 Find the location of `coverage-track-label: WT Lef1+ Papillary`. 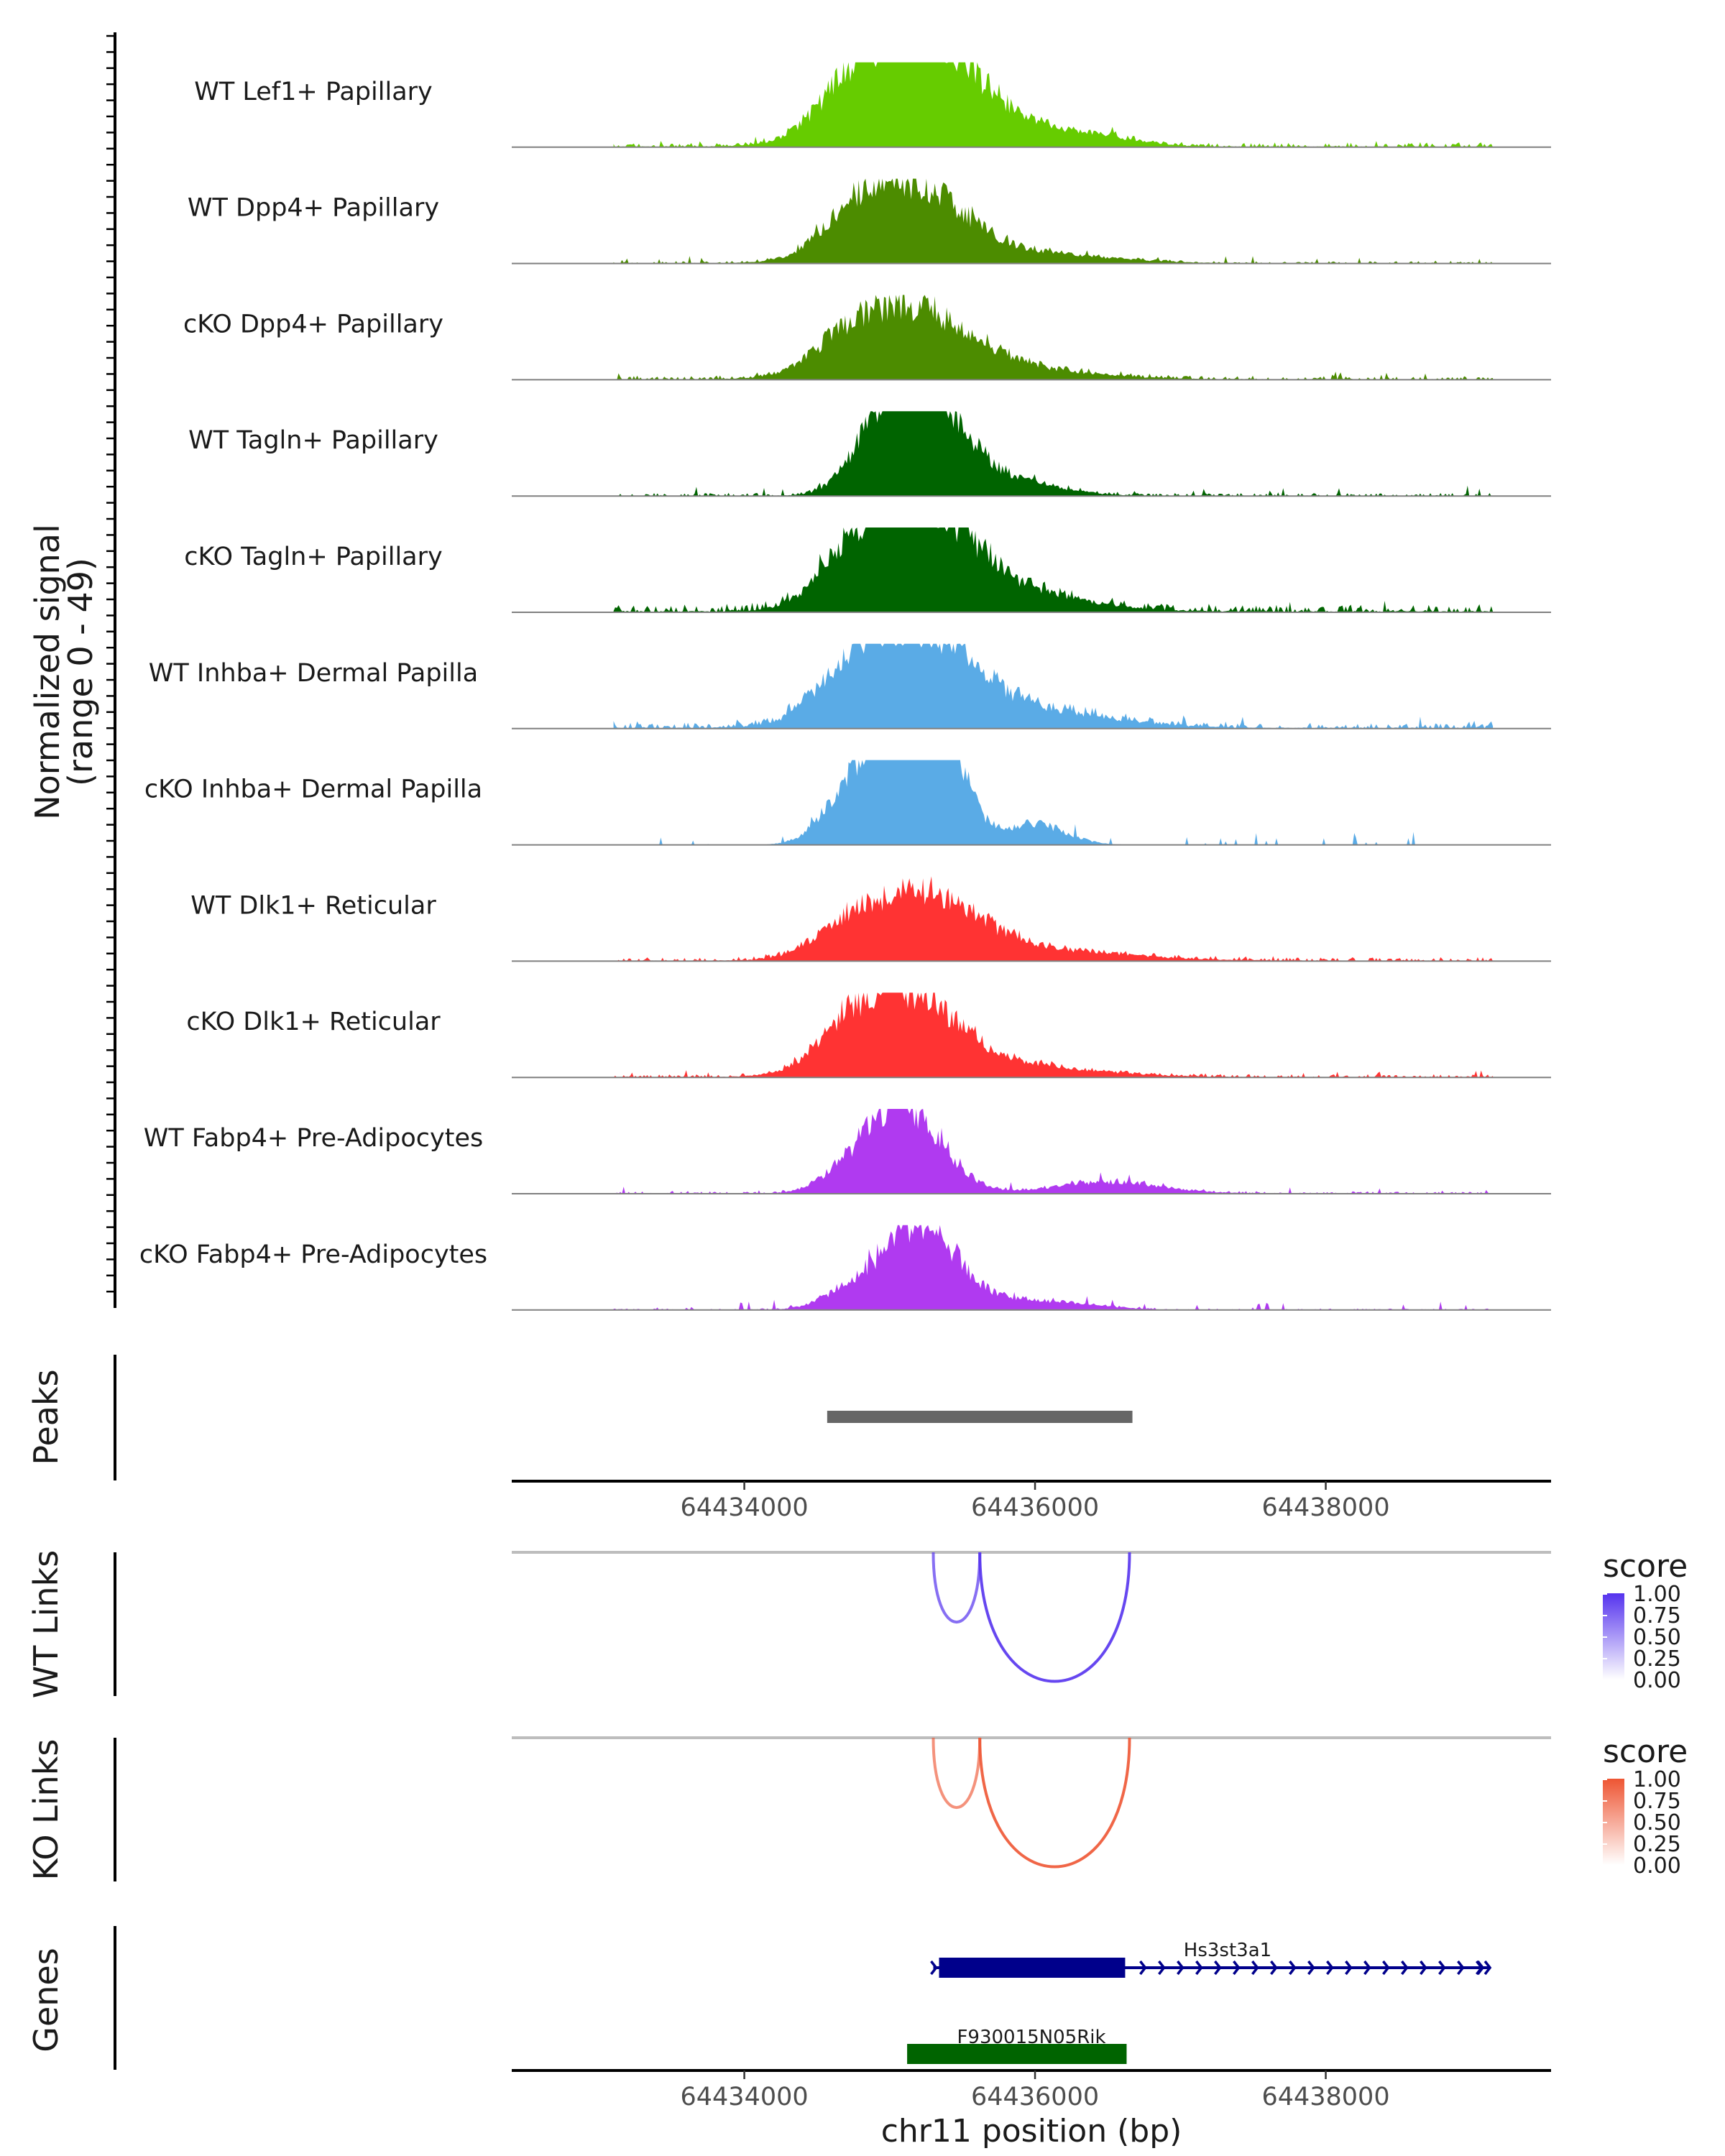

coverage-track-label: WT Lef1+ Papillary is located at coordinates (313, 92).